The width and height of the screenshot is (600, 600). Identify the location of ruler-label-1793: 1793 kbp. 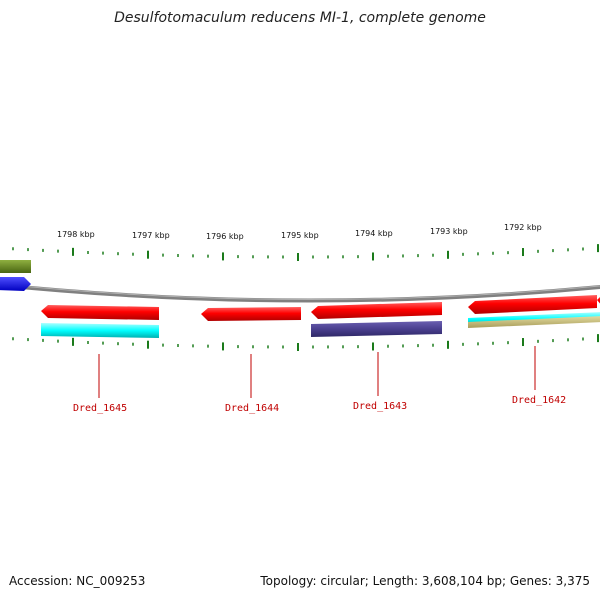
(449, 231).